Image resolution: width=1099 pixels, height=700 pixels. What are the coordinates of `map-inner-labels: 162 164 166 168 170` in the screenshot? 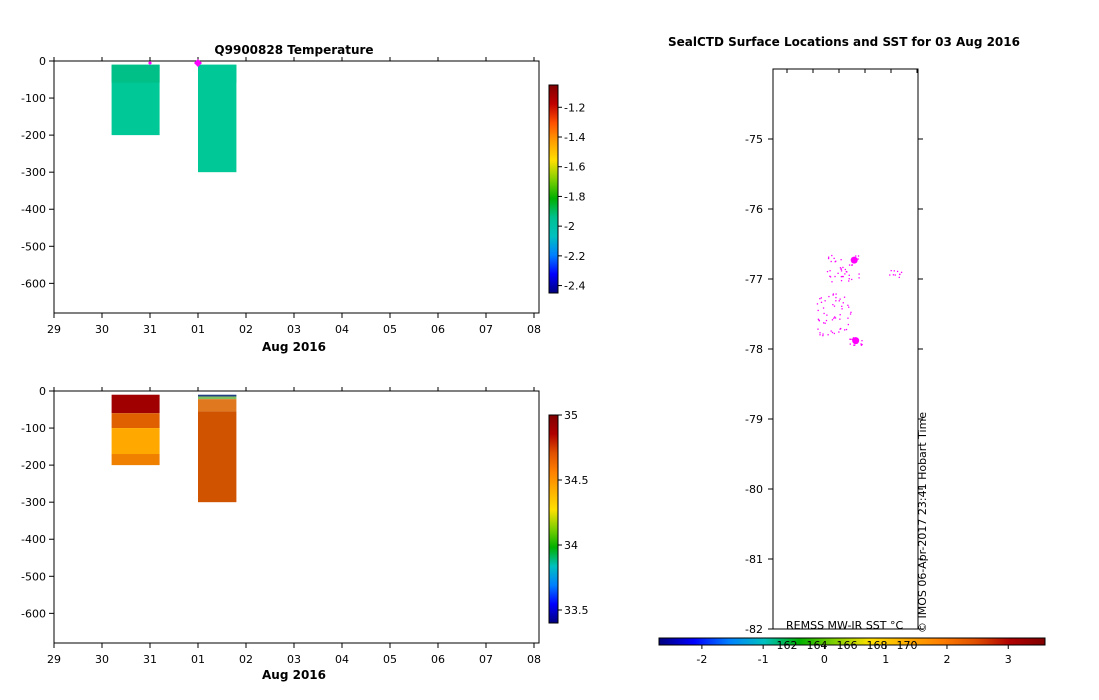 It's located at (847, 645).